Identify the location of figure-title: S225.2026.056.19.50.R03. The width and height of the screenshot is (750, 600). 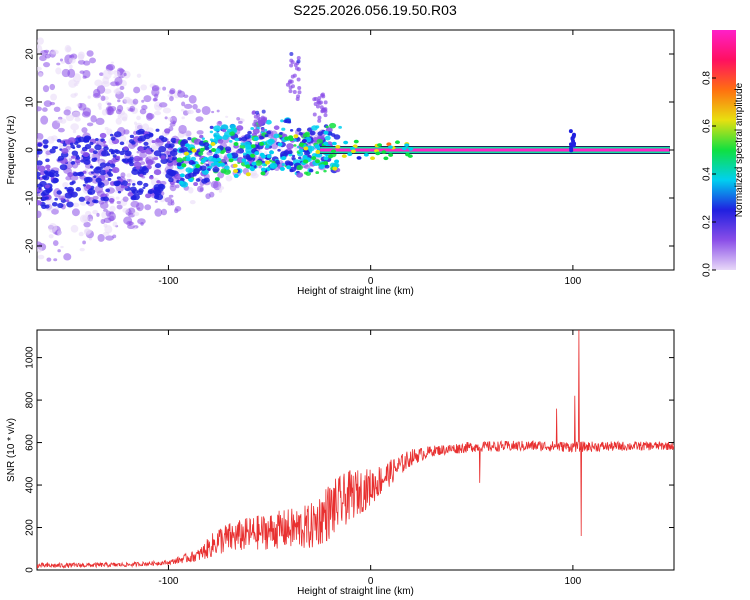
(375, 10).